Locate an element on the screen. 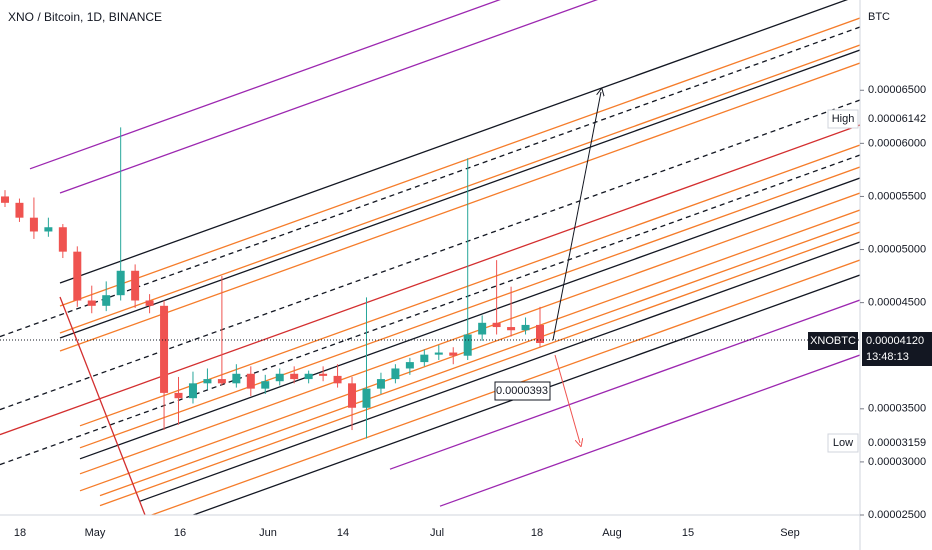 The image size is (932, 550). high-label: High is located at coordinates (843, 119).